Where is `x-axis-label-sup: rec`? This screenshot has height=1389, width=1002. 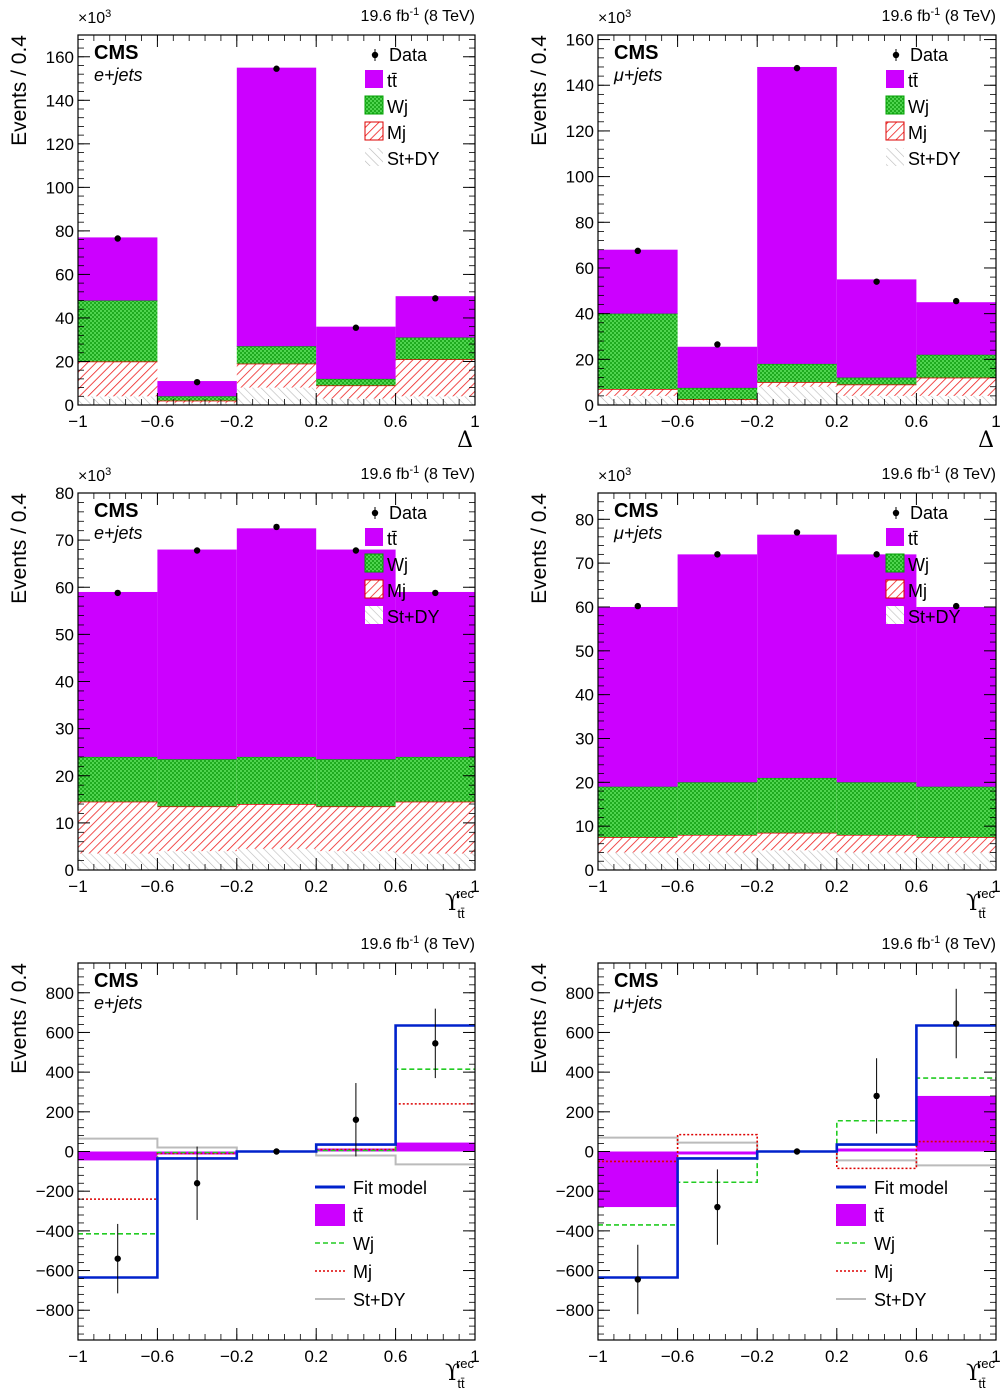 x-axis-label-sup: rec is located at coordinates (465, 1363).